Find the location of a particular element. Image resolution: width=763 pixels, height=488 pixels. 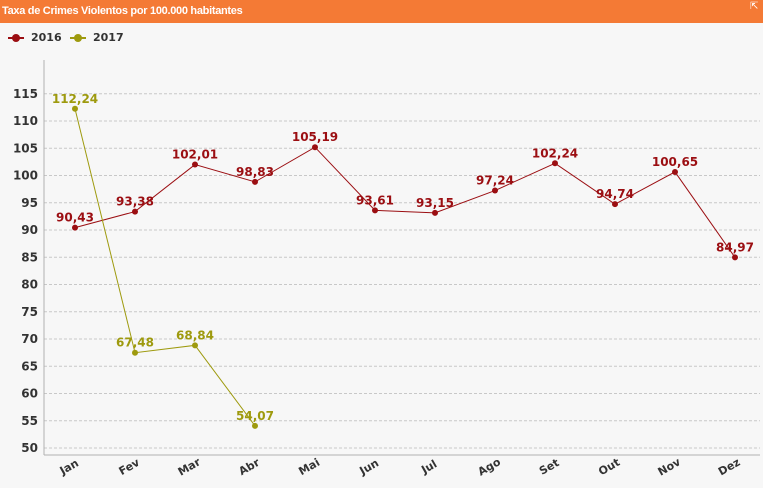

data-label-2016: 98,83 is located at coordinates (255, 172).